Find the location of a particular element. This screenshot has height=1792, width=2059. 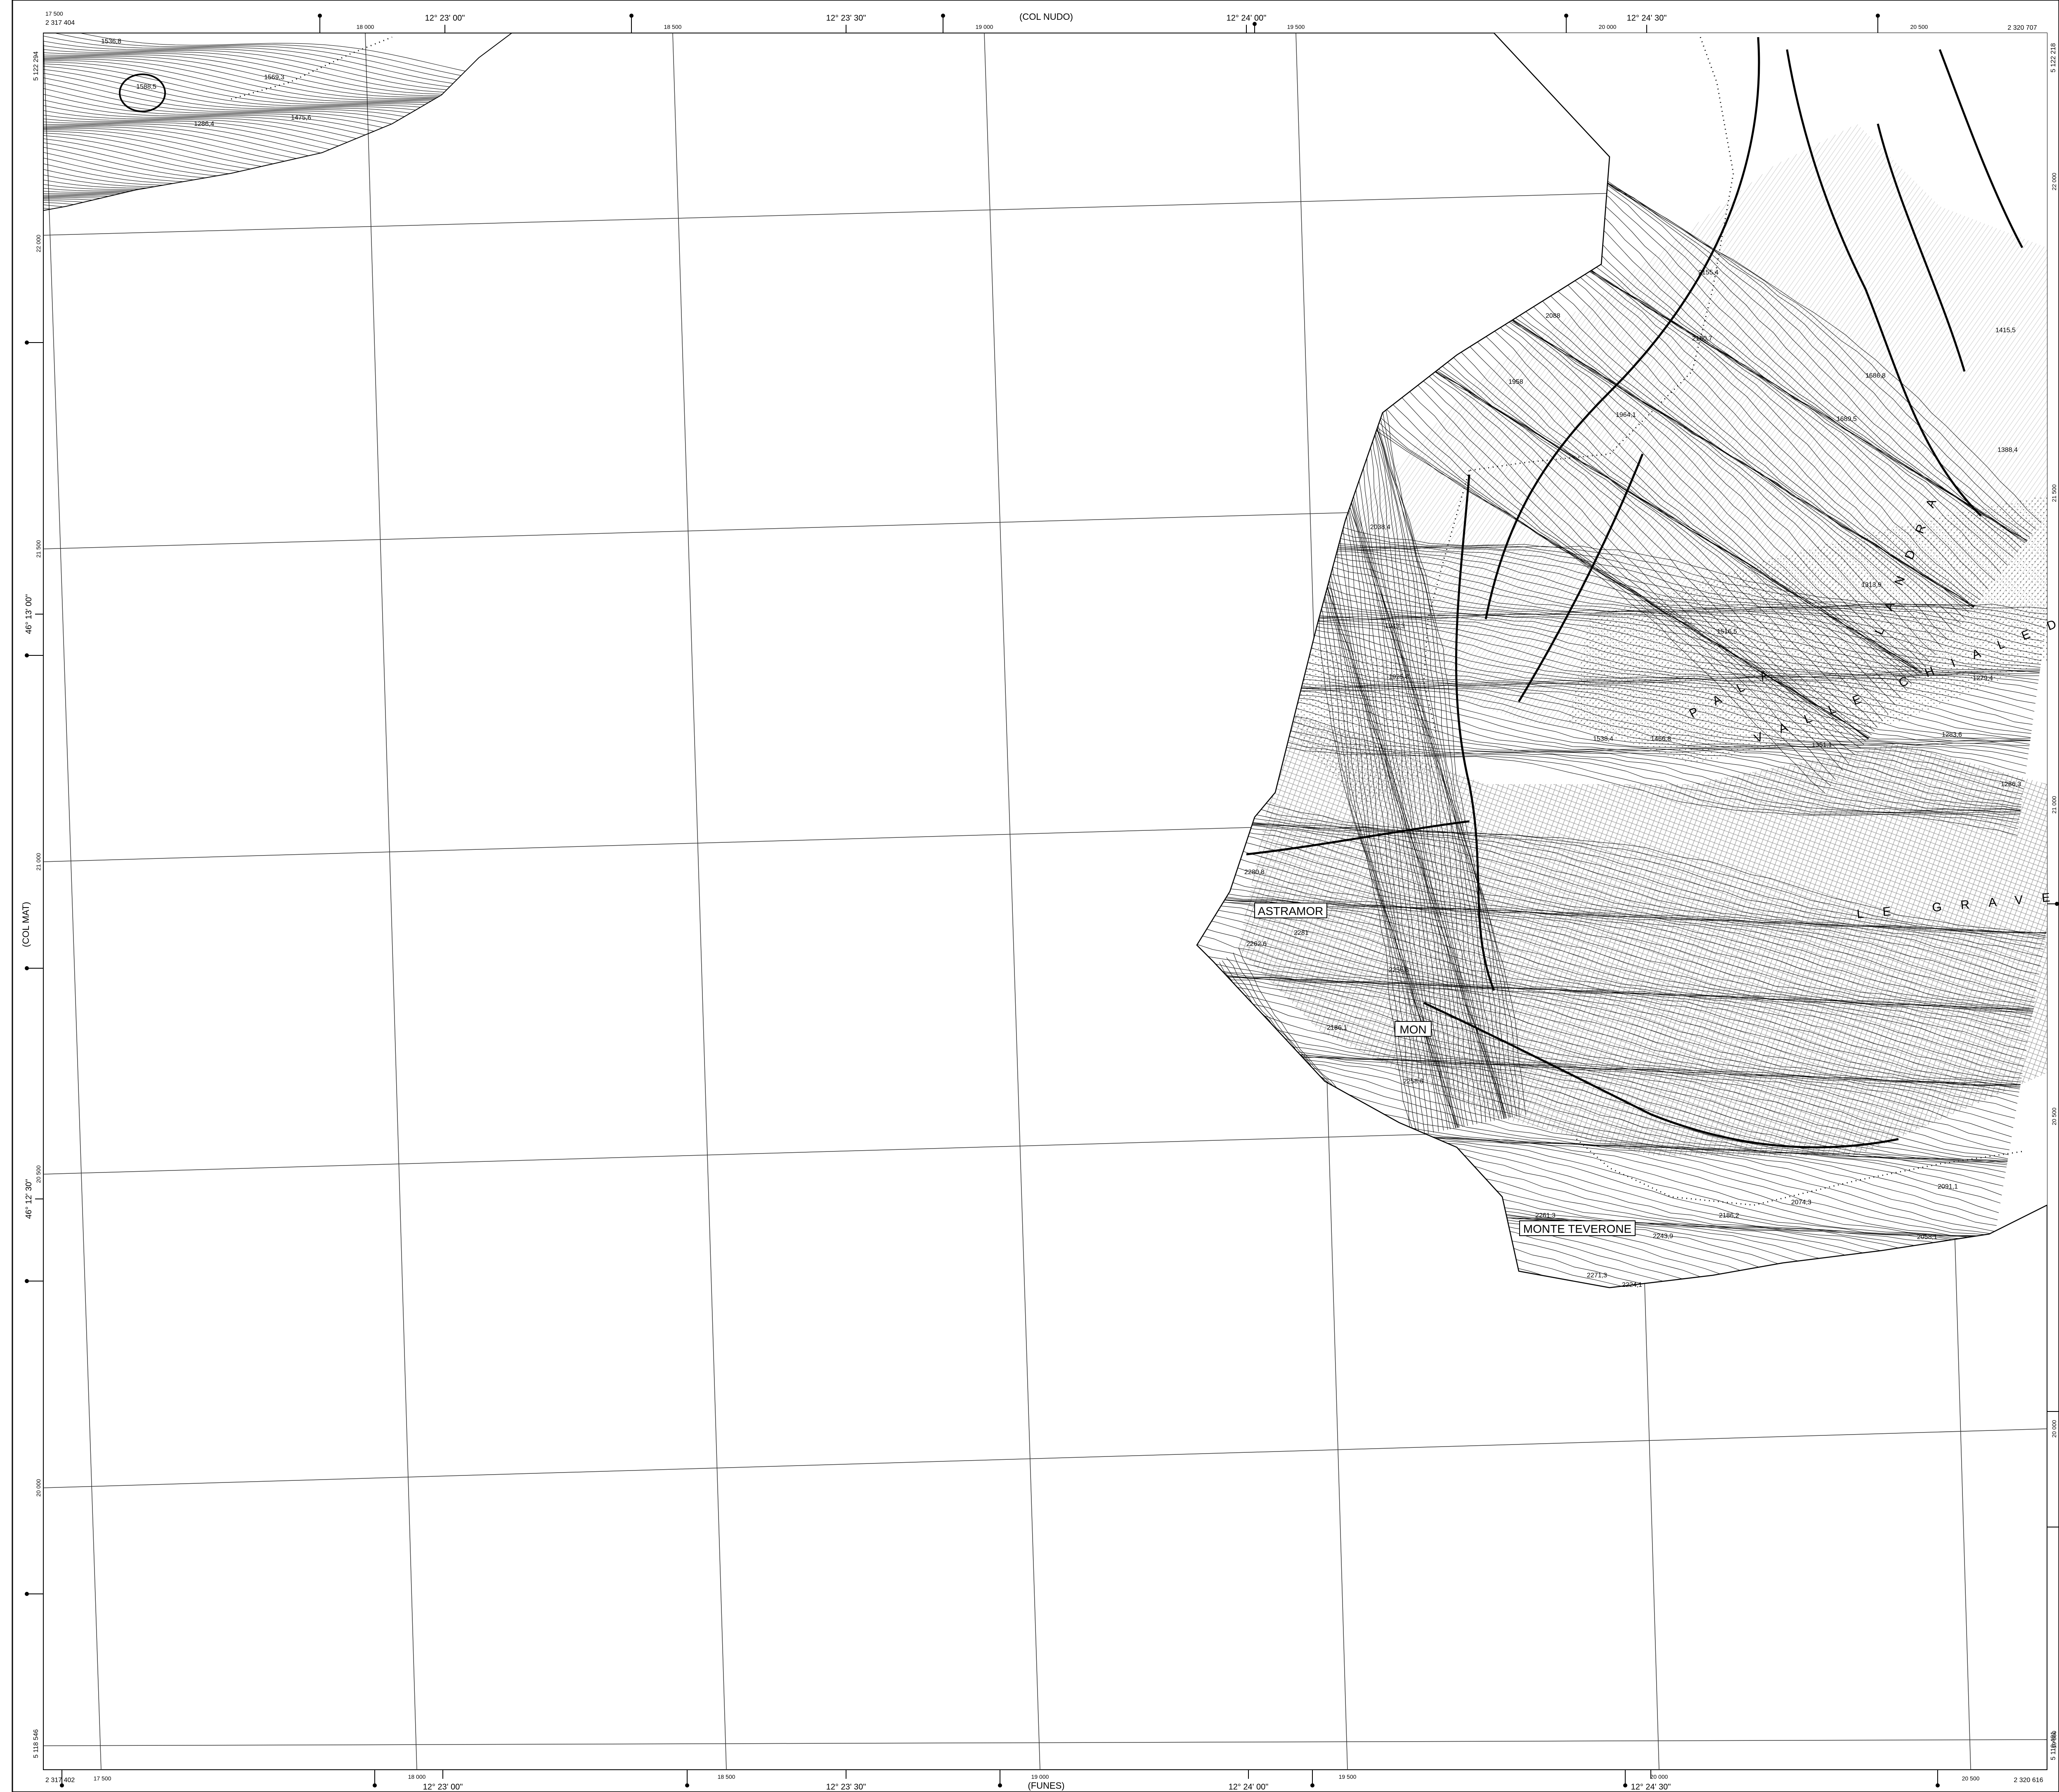

spot-height: 1689,5 is located at coordinates (1847, 419).